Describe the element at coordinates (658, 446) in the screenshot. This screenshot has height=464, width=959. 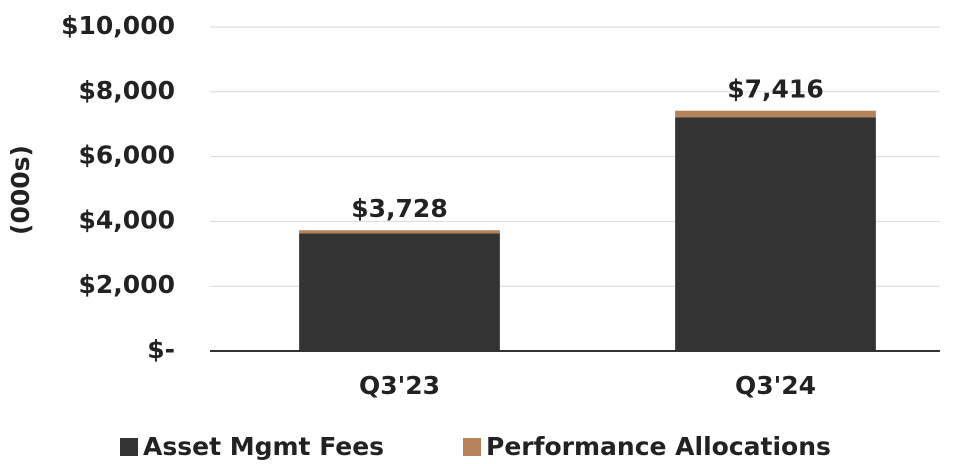
I see `legend-label: Performance Allocations` at that location.